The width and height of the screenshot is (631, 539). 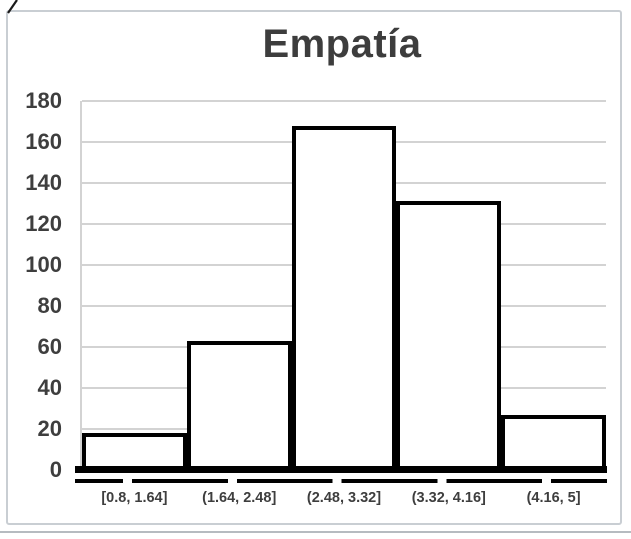 I want to click on y-axis-tick-label: 100, so click(x=43, y=264).